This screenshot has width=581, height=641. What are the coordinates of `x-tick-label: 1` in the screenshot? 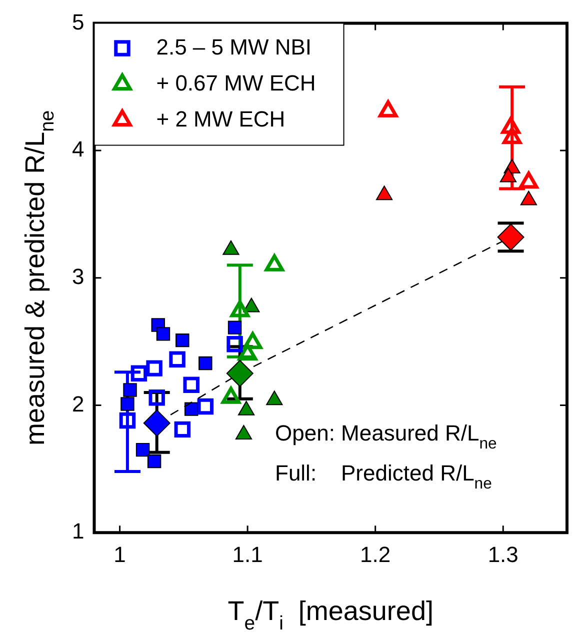 It's located at (120, 554).